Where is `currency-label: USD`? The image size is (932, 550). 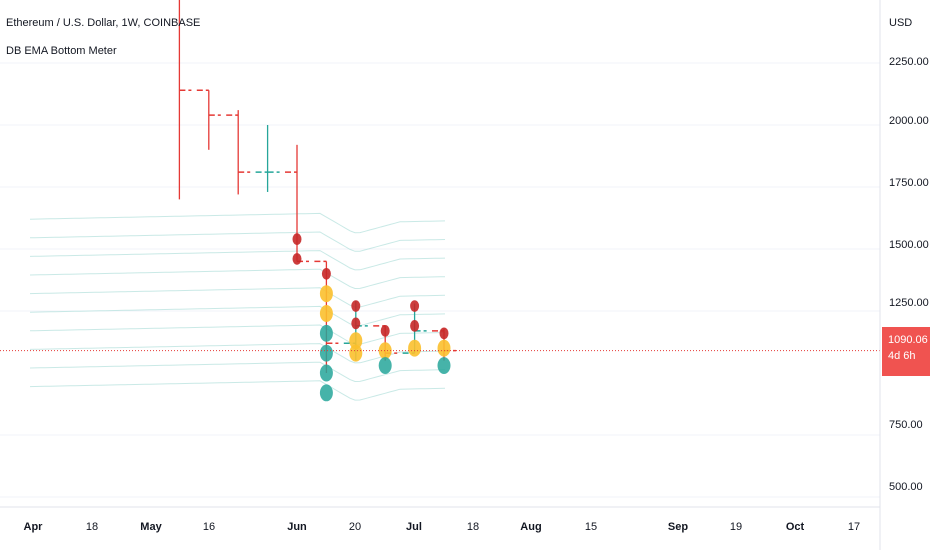
currency-label: USD is located at coordinates (901, 23).